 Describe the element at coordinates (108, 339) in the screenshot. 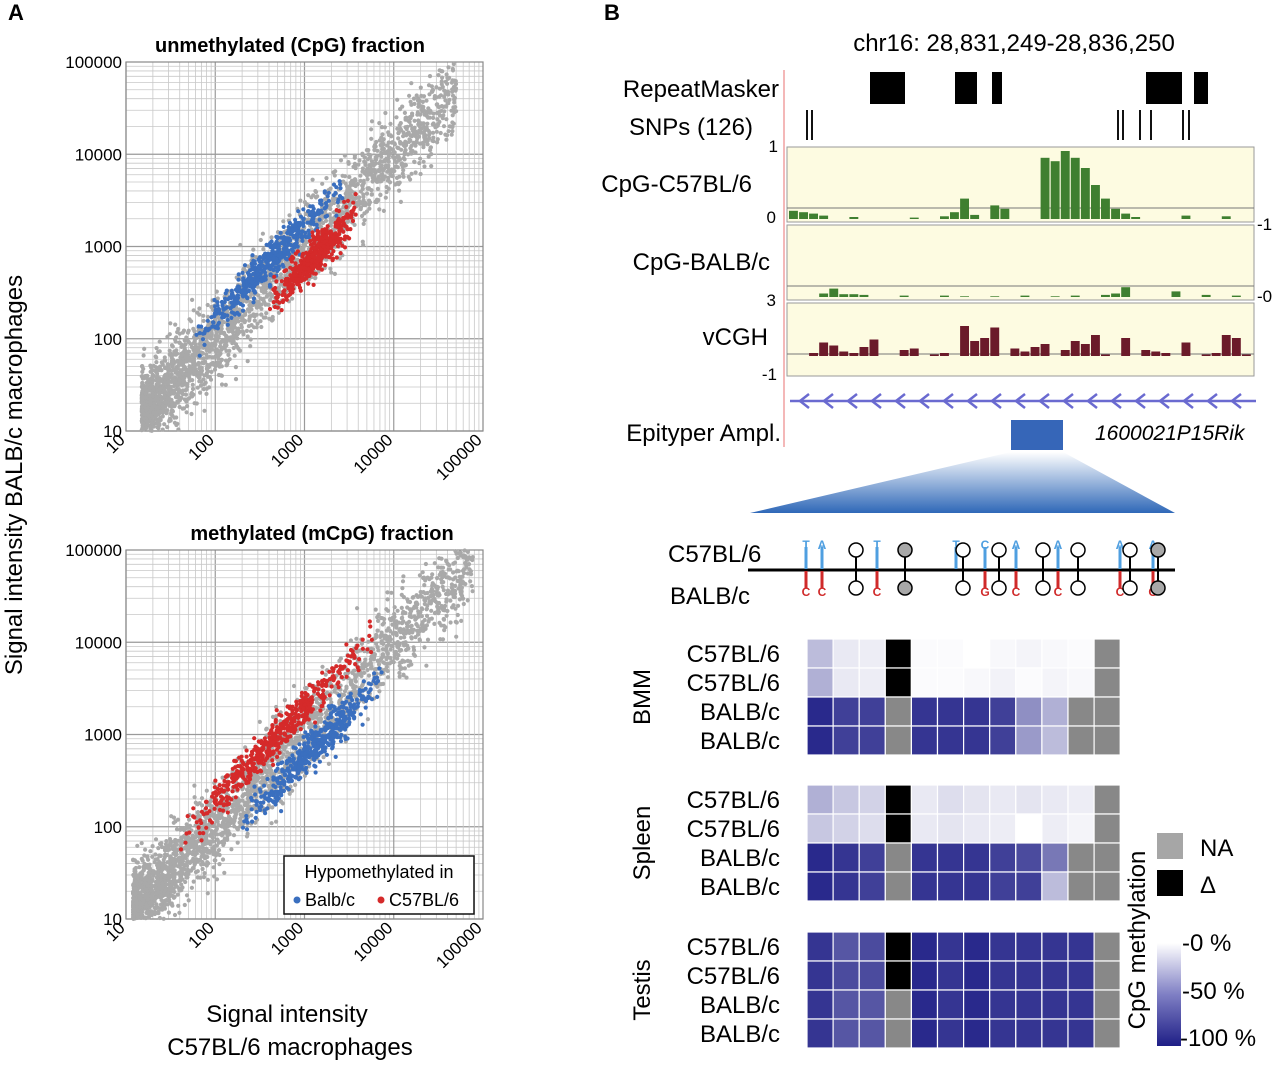

I see `y-tick-label: 100` at that location.